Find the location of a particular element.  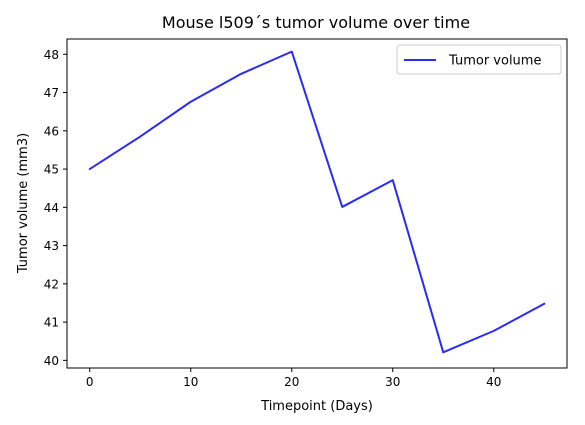

legend: Tumor volume is located at coordinates (479, 59).